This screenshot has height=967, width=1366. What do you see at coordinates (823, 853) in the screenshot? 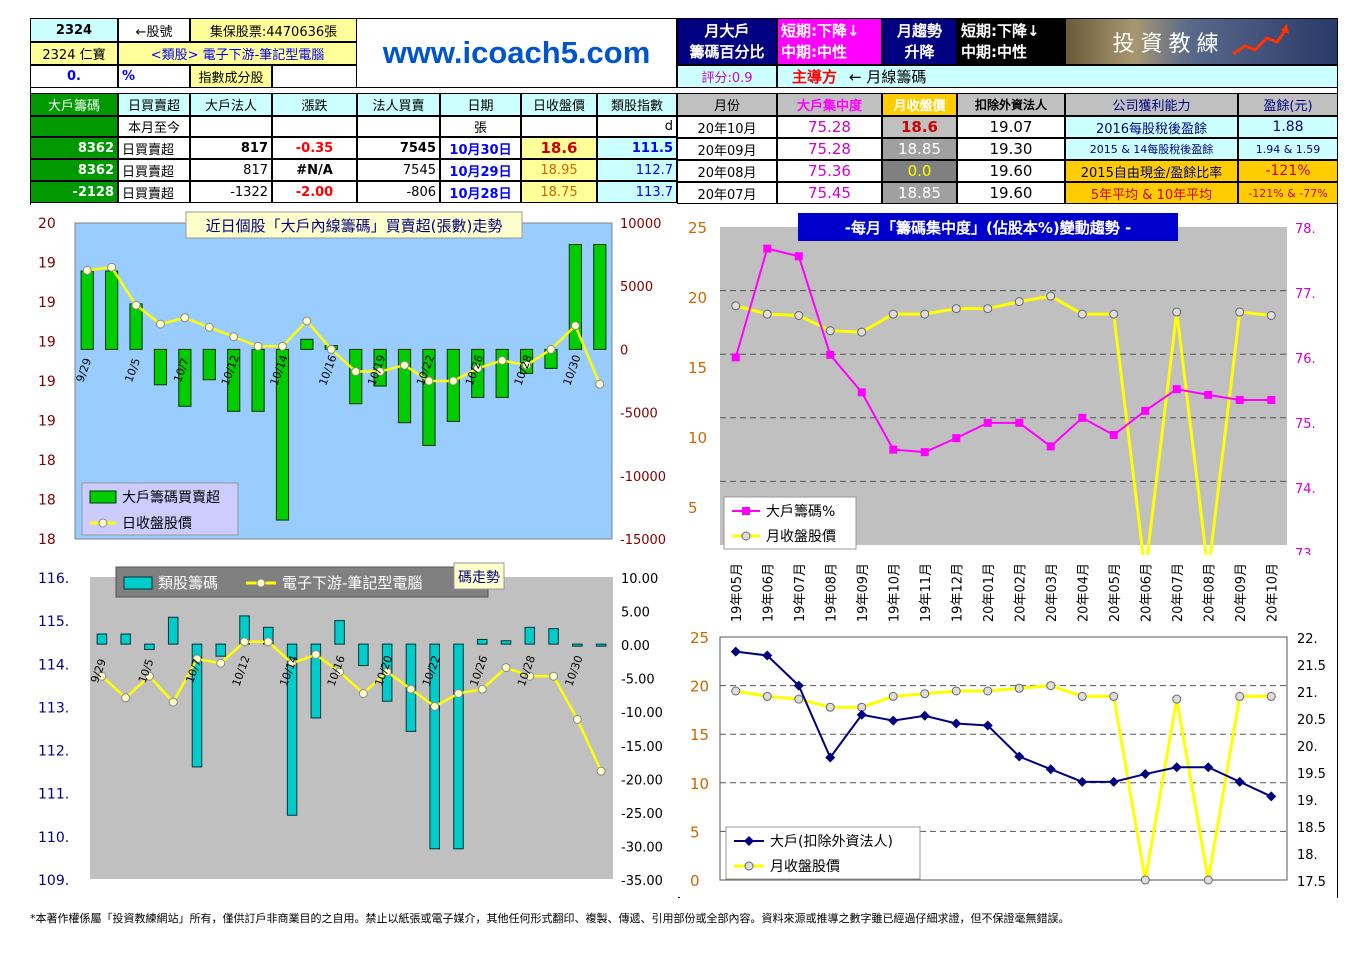
I see `chart4-legend` at bounding box center [823, 853].